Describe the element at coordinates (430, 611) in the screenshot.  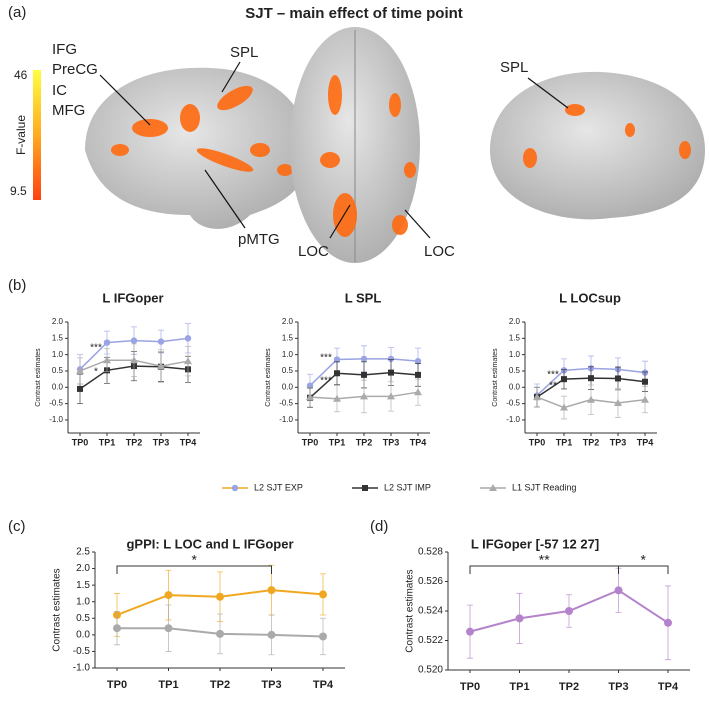
I see `y-tick-label: 0.524` at that location.